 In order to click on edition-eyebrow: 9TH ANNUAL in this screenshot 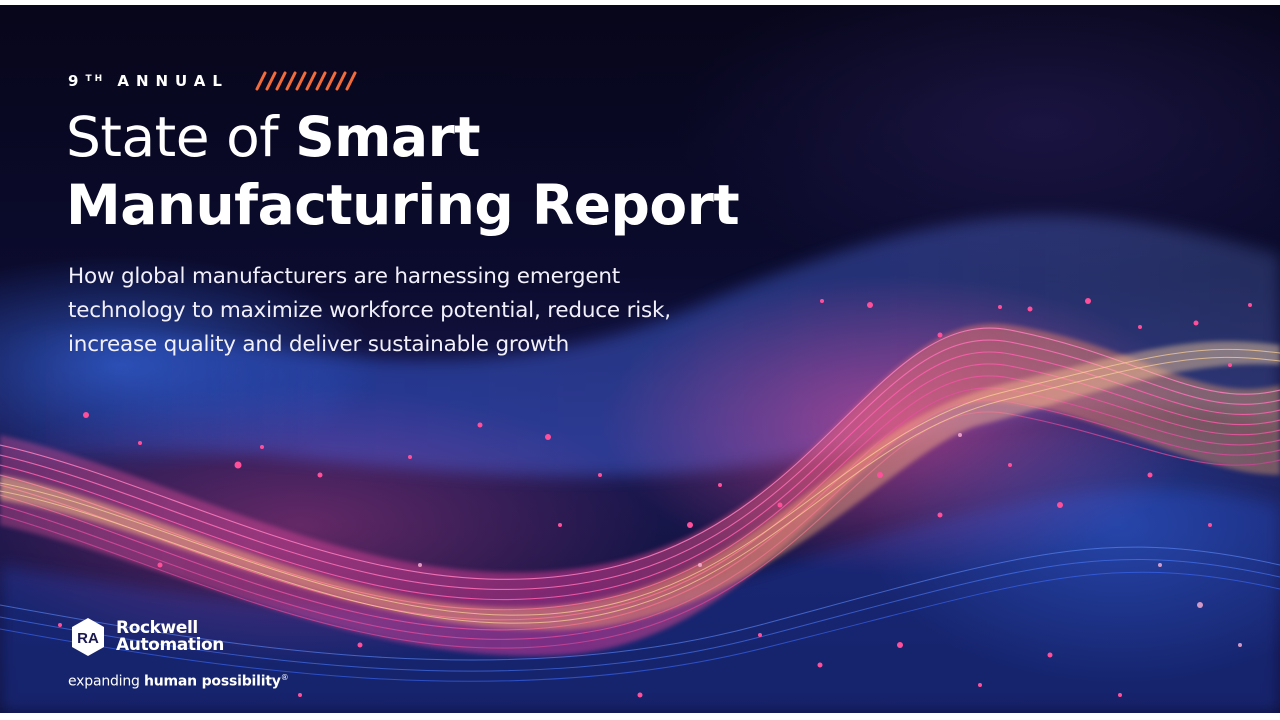, I will do `click(216, 81)`.